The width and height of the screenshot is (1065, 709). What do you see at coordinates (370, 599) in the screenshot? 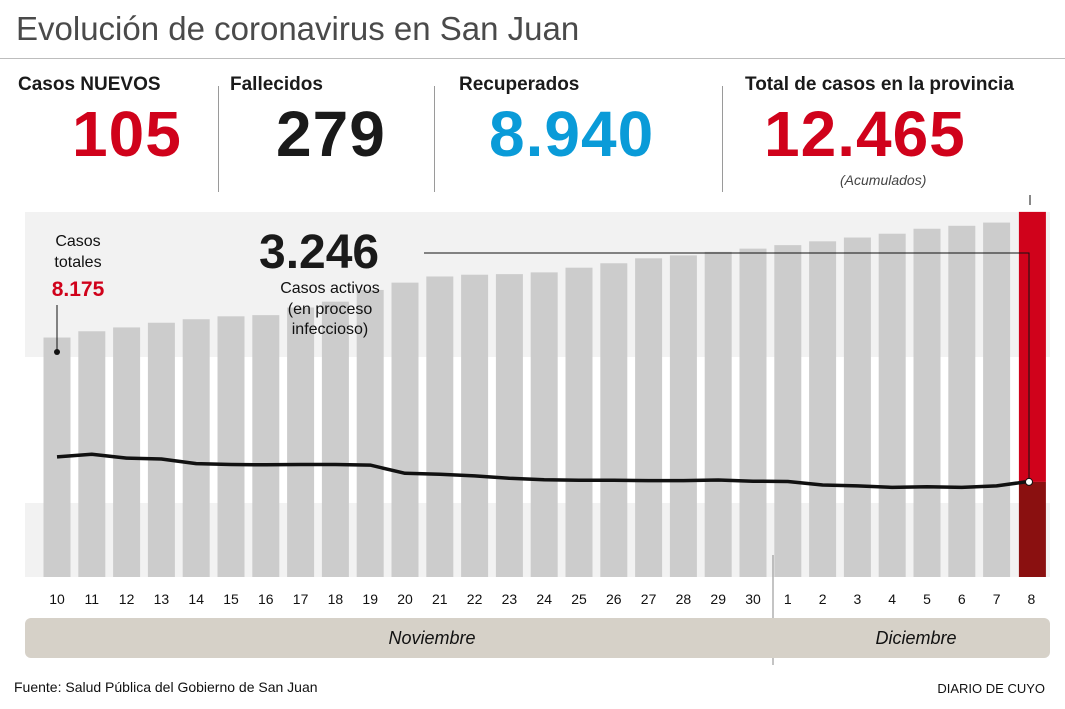
I see `x-tick-label: 19` at bounding box center [370, 599].